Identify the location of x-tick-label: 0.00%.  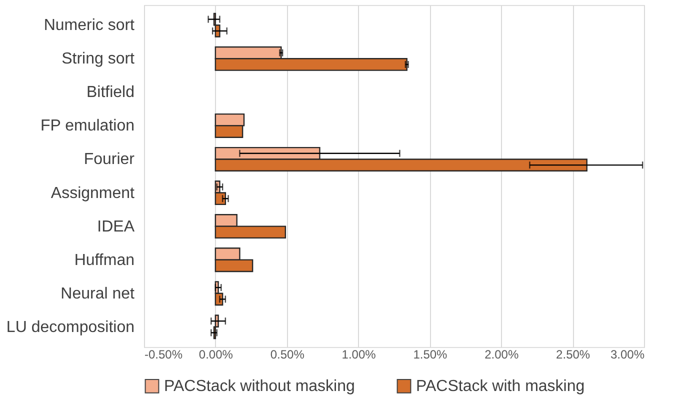
(216, 355).